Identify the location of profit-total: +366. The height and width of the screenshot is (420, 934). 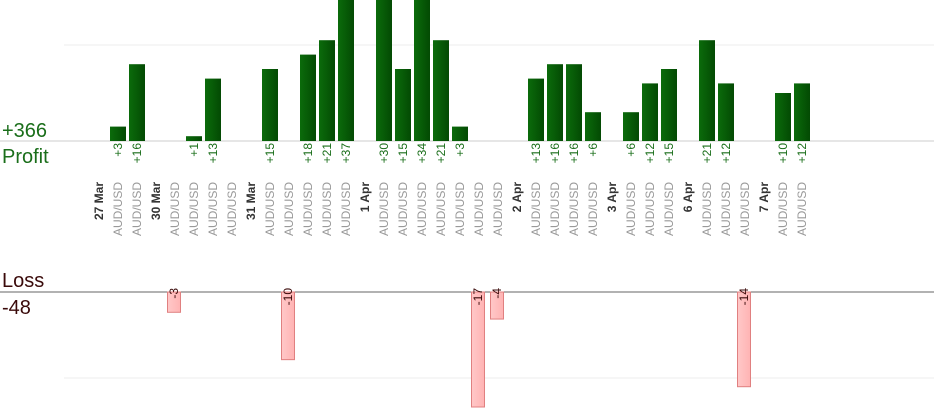
(24, 131).